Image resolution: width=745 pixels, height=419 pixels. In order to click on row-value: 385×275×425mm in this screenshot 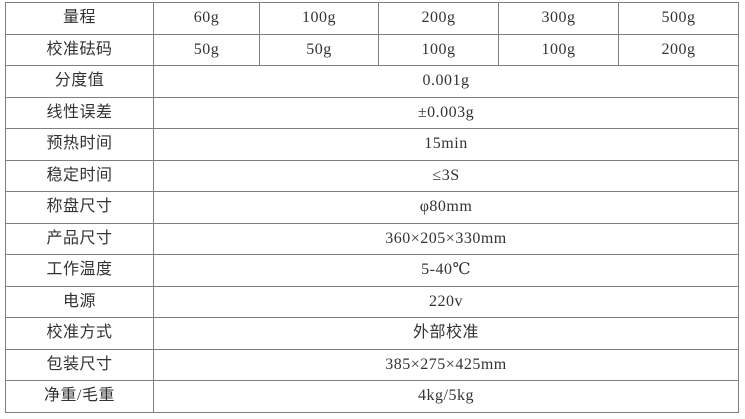, I will do `click(446, 365)`.